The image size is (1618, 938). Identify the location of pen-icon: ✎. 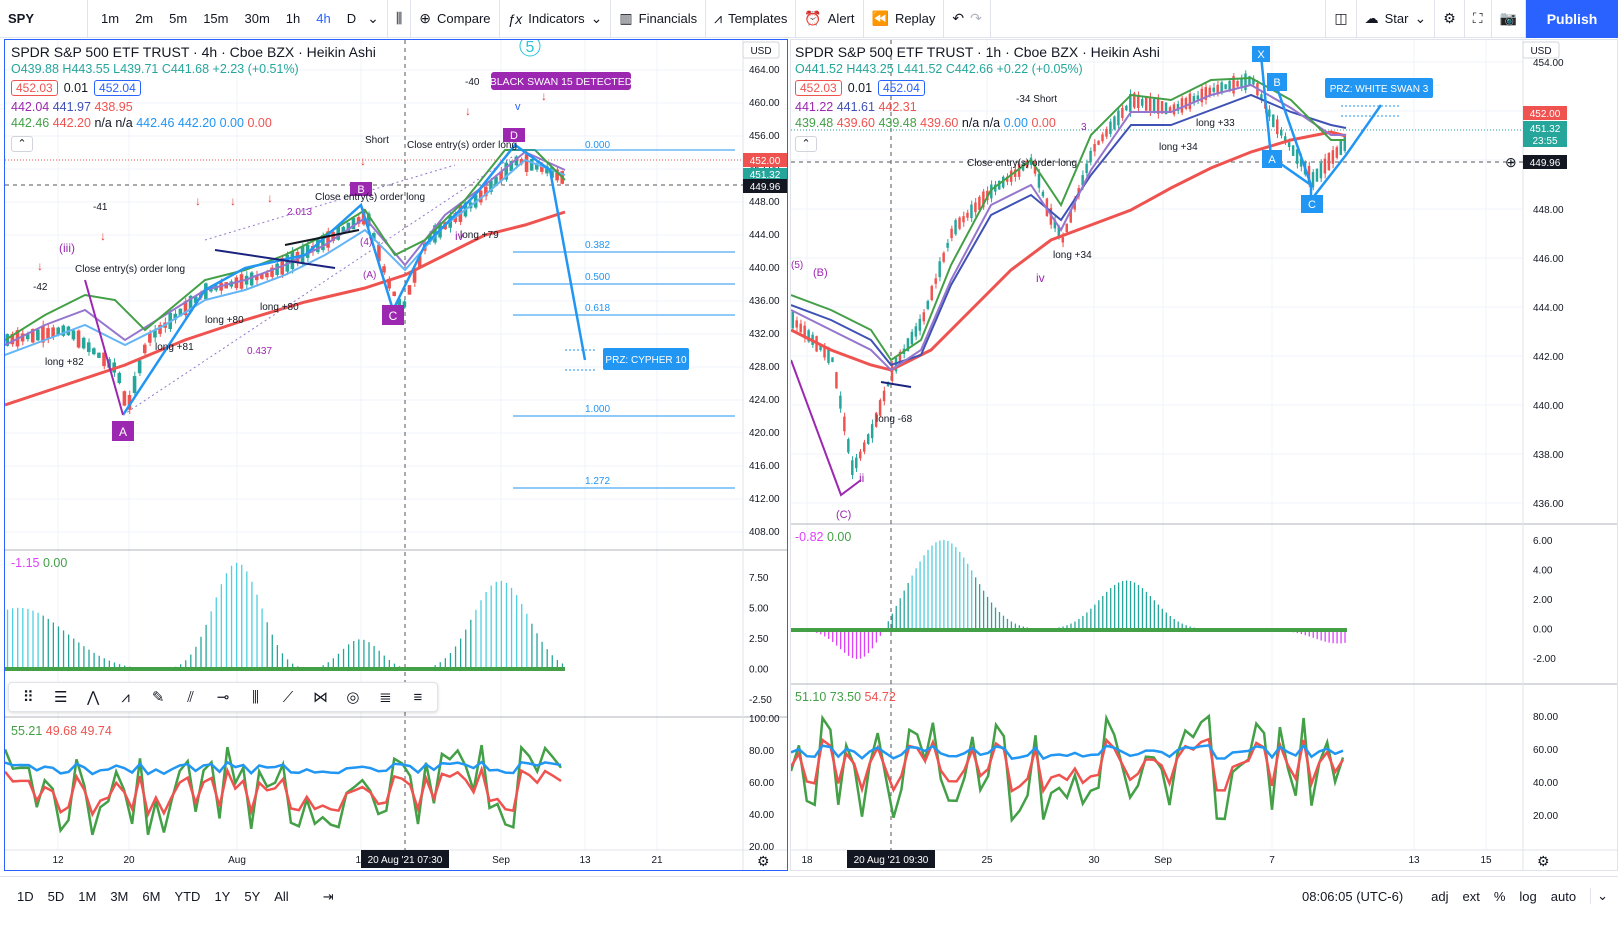
(158, 697).